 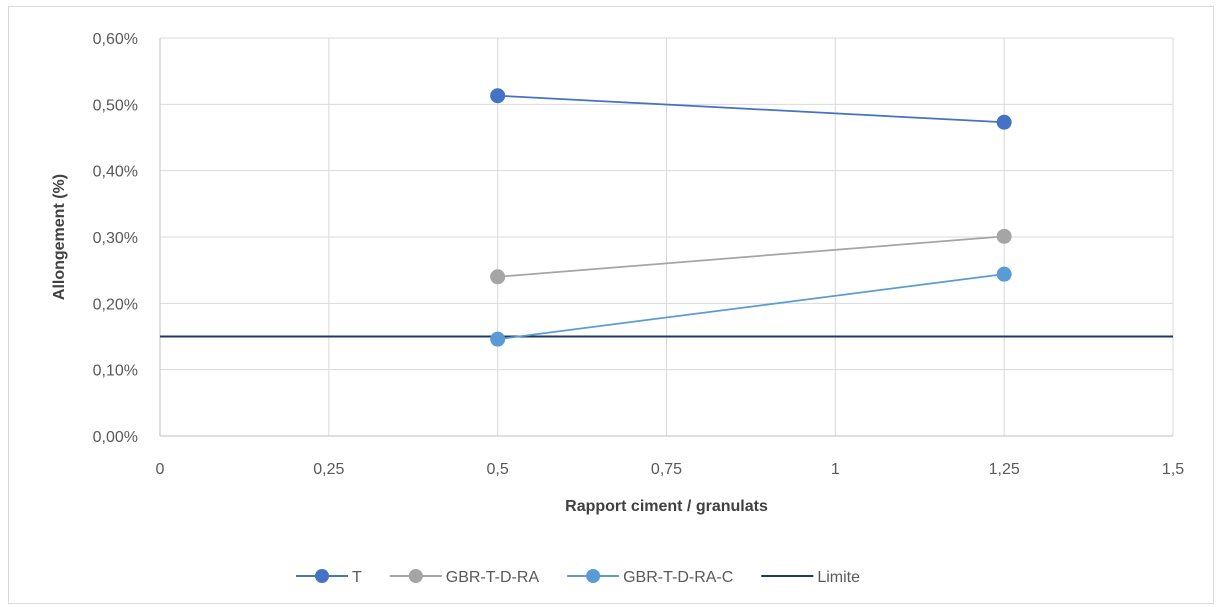 I want to click on legend-item: T, so click(x=329, y=577).